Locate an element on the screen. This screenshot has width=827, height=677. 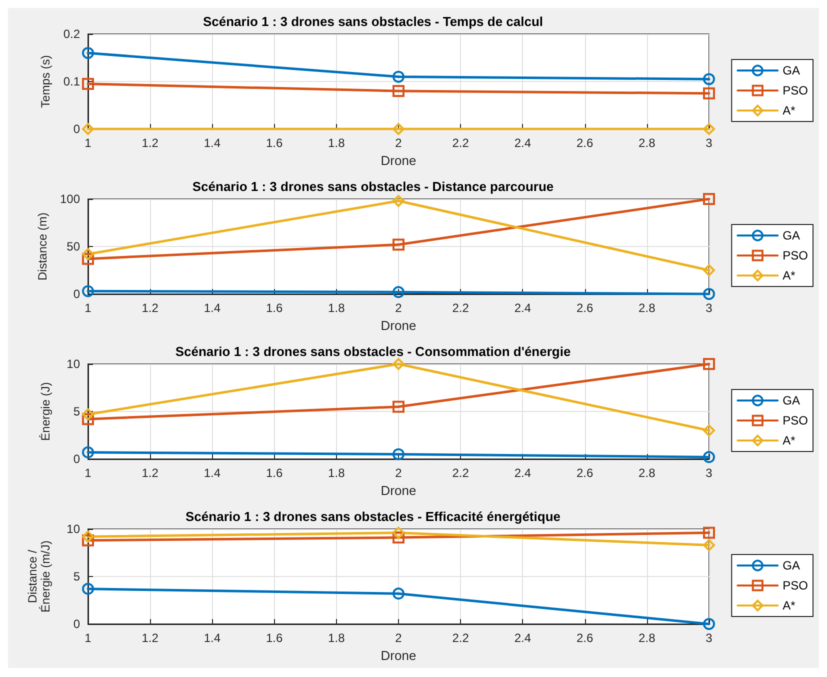
chart-title: Scénario 1 : 3 drones sans obstacles - Distance parcourue is located at coordinates (373, 186).